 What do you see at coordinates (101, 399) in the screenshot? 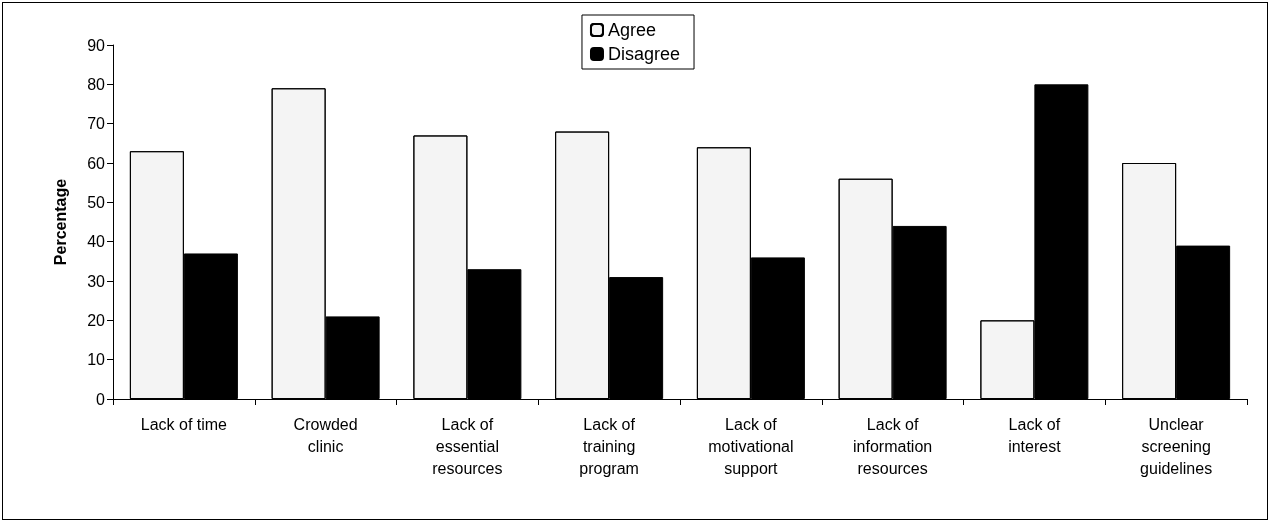
I see `y-tick-label: 0` at bounding box center [101, 399].